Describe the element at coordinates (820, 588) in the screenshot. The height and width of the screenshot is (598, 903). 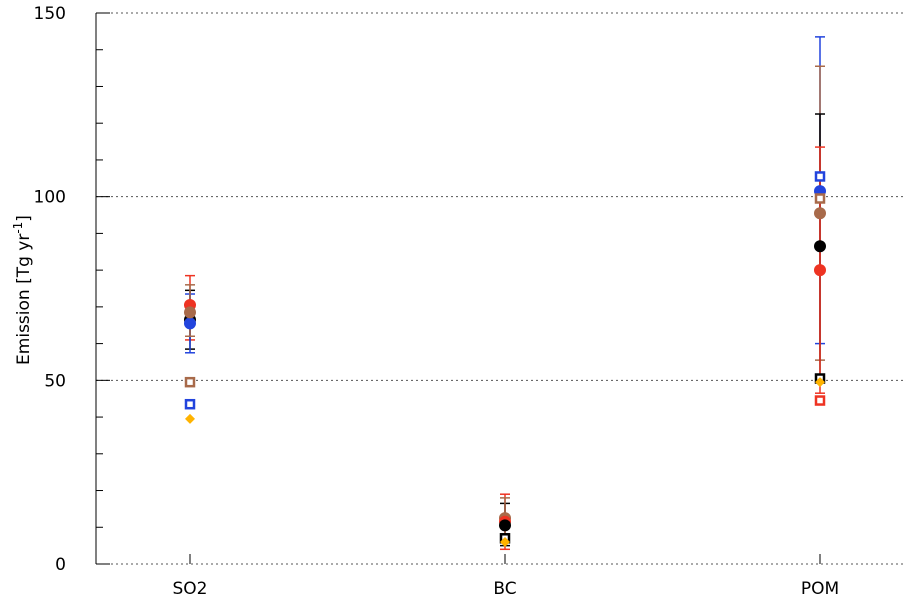
I see `x-tick-label: POM` at that location.